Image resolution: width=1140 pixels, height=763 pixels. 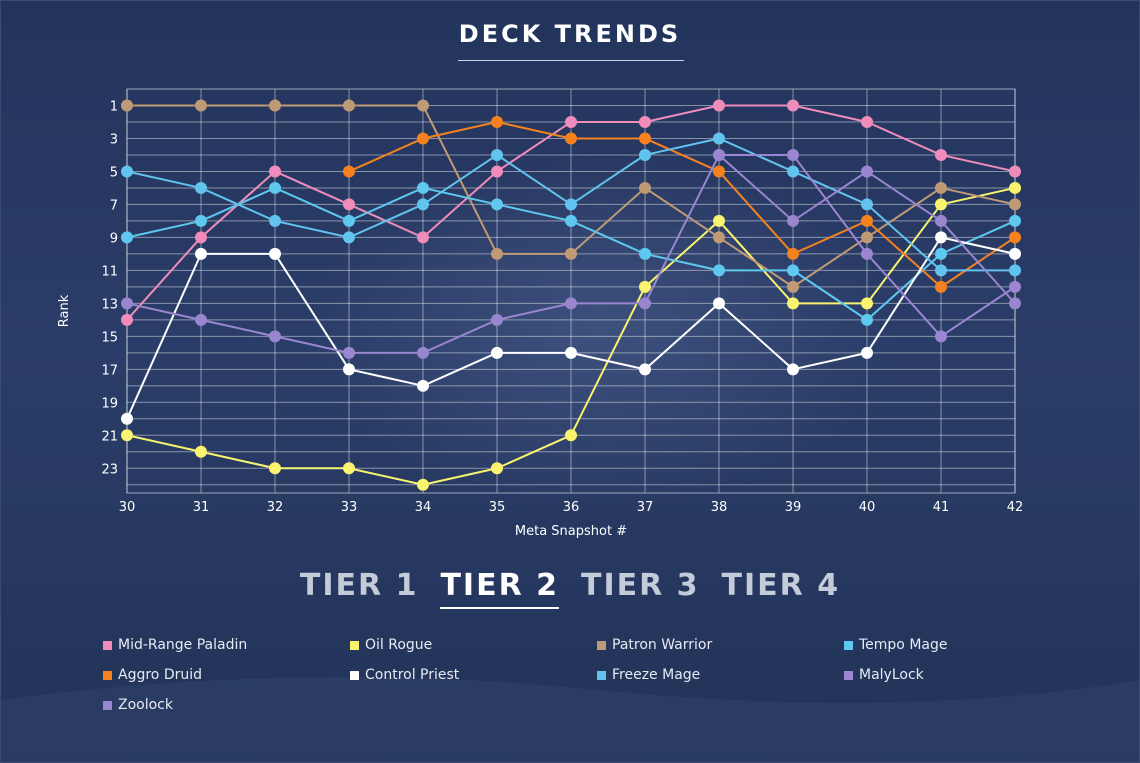 I want to click on tab-tier-4: TIER 4, so click(x=781, y=585).